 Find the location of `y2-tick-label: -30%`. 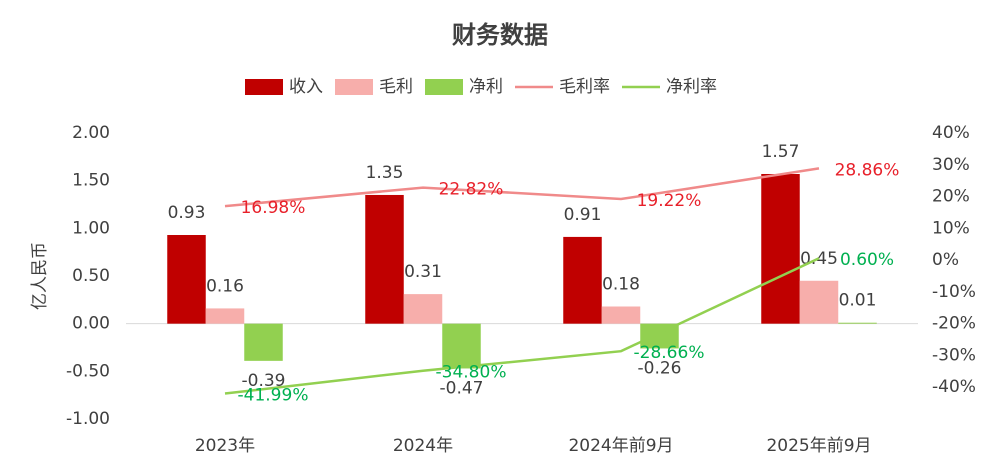

y2-tick-label: -30% is located at coordinates (954, 355).